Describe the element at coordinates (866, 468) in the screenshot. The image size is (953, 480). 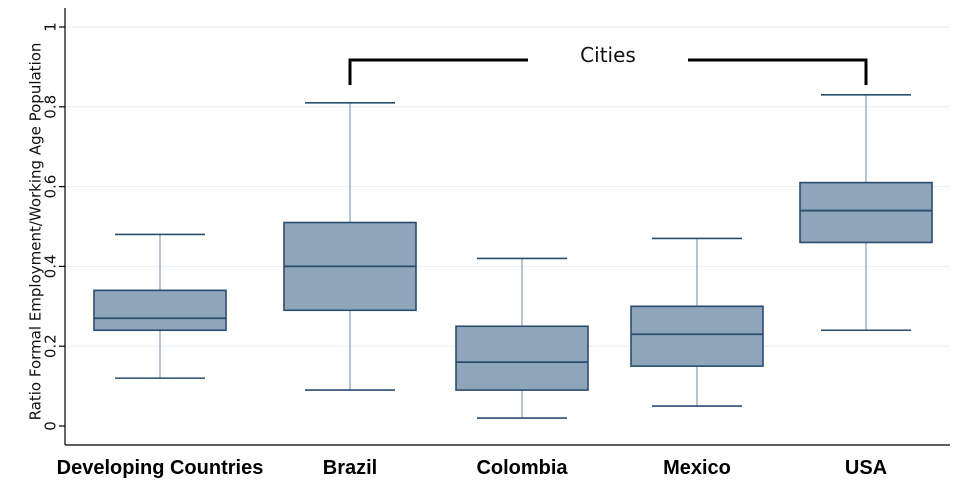
I see `x-tick-label: USA` at that location.